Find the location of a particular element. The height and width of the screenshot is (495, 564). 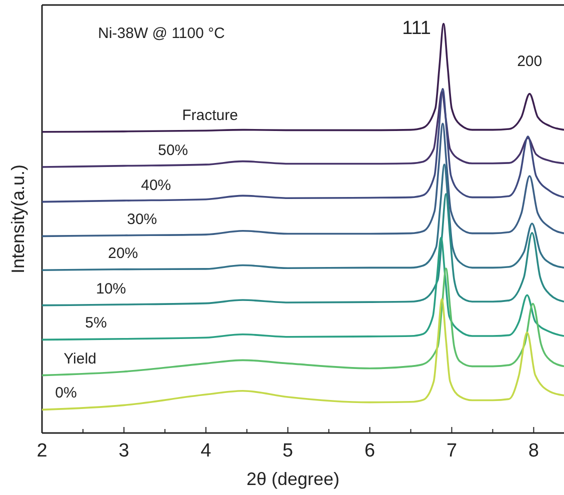

series-label: Yield is located at coordinates (80, 359).